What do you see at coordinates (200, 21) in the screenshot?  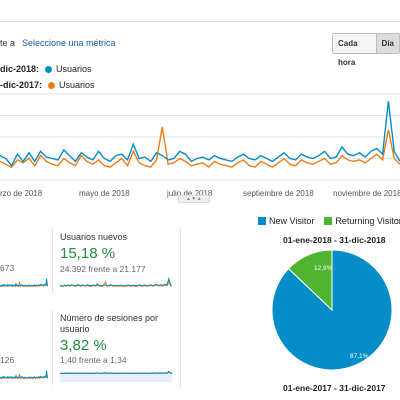 I see `top-divider` at bounding box center [200, 21].